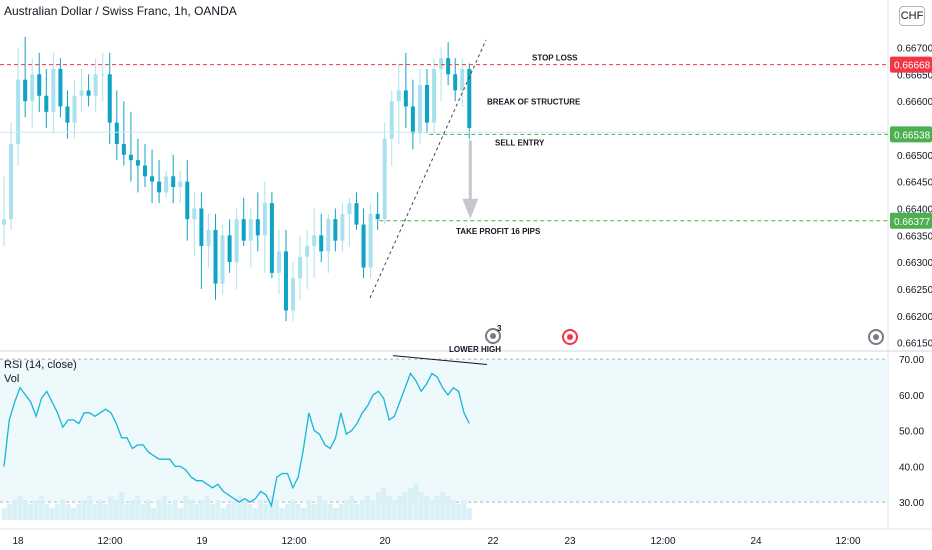  I want to click on rsi-tick-label: 40.00, so click(911, 467).